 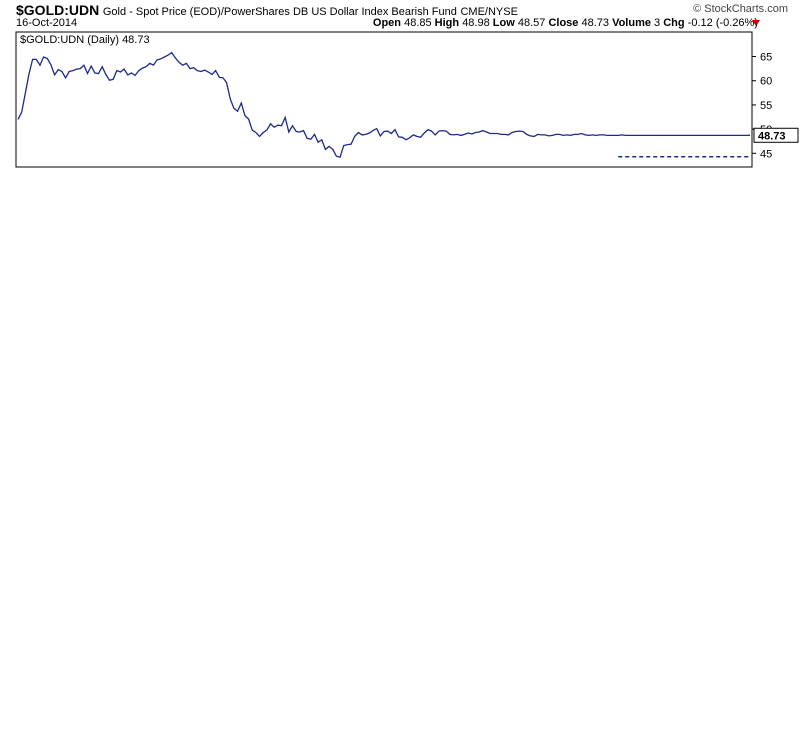 What do you see at coordinates (772, 136) in the screenshot?
I see `last-value-label-gold_udn: 48.73` at bounding box center [772, 136].